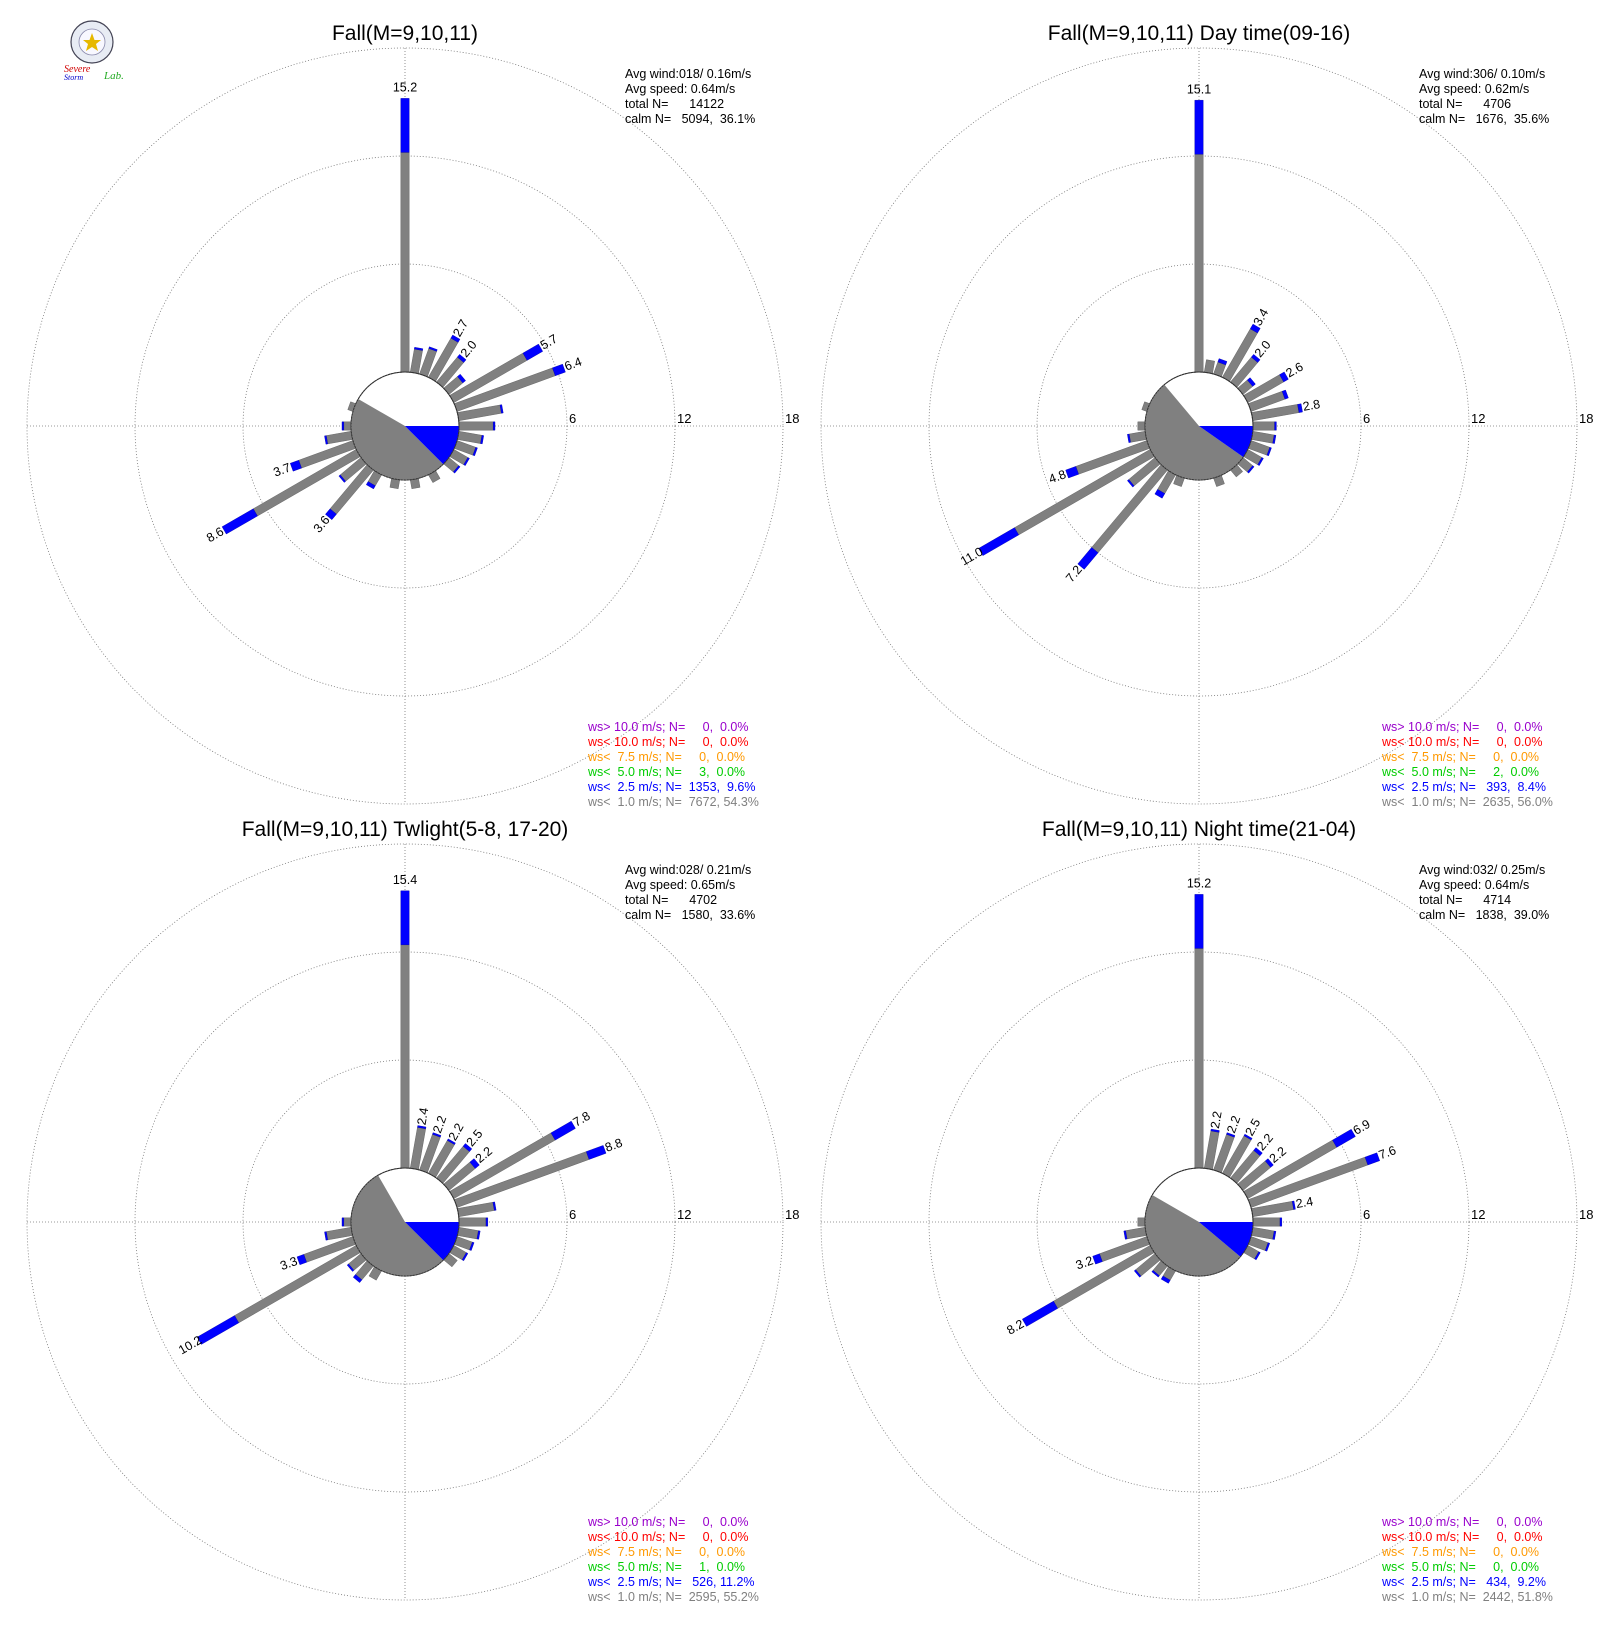 This screenshot has height=1640, width=1620. Describe the element at coordinates (1465, 104) in the screenshot. I see `stat-line: total N= 4706` at that location.